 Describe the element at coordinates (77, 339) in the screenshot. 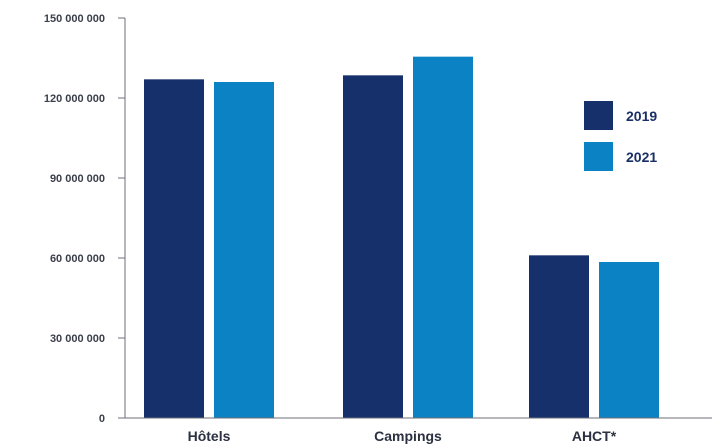

I see `y-tick-label: 30 000 000` at that location.